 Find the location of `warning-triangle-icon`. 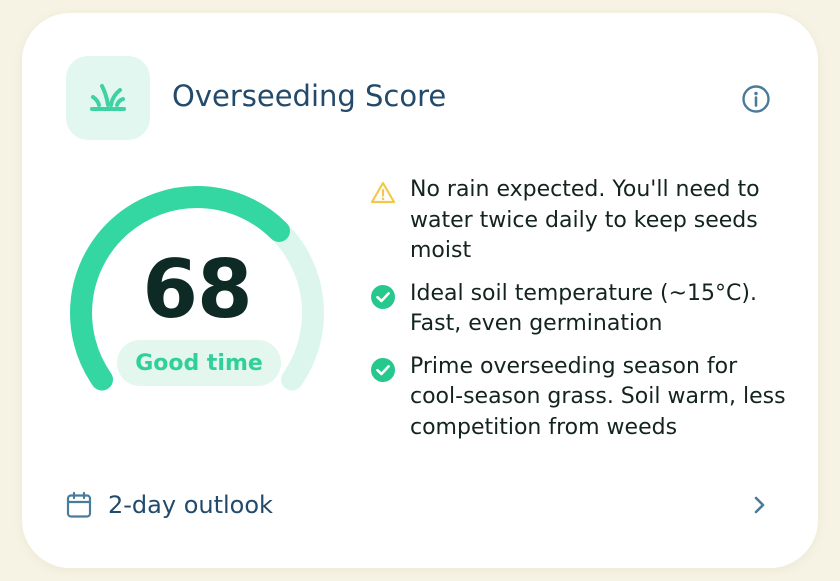

warning-triangle-icon is located at coordinates (383, 192).